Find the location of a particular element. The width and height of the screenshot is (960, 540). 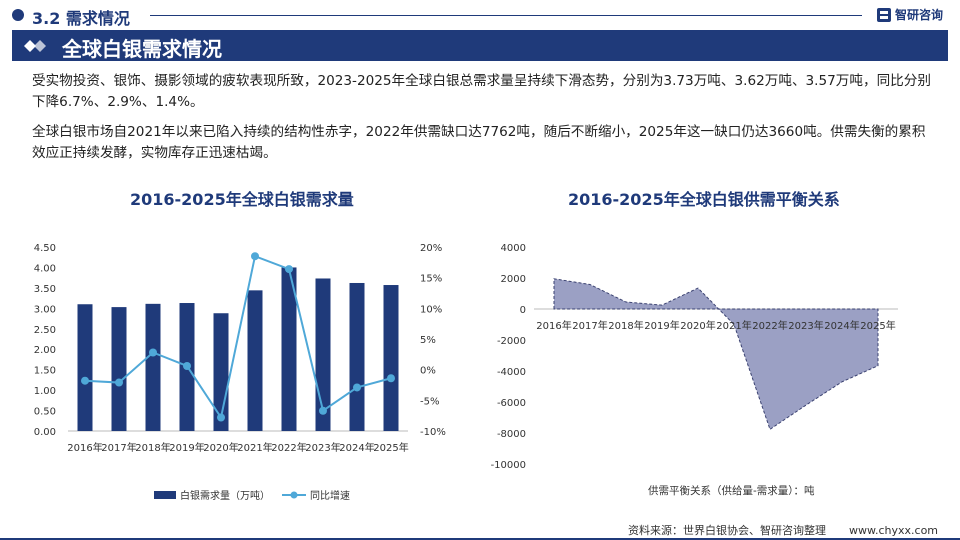

source-text: 资料来源：世界白银协会、智研咨询整理 is located at coordinates (727, 530).